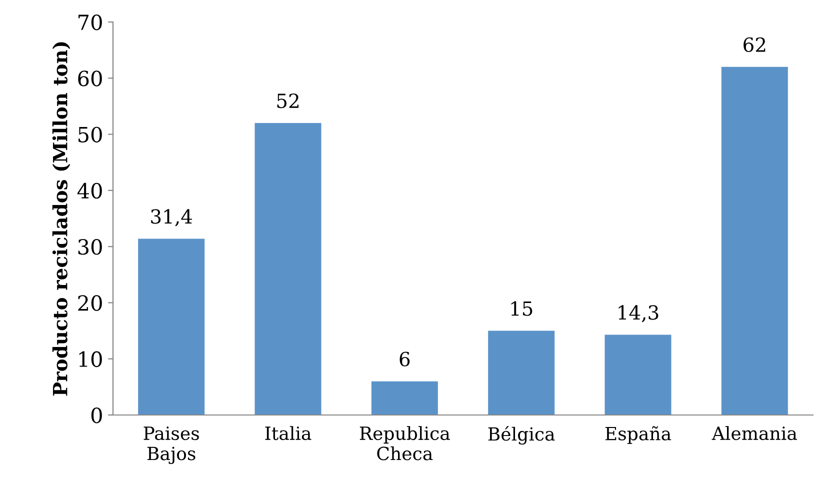 This screenshot has width=821, height=487. I want to click on x-tick-label: Italia, so click(288, 433).